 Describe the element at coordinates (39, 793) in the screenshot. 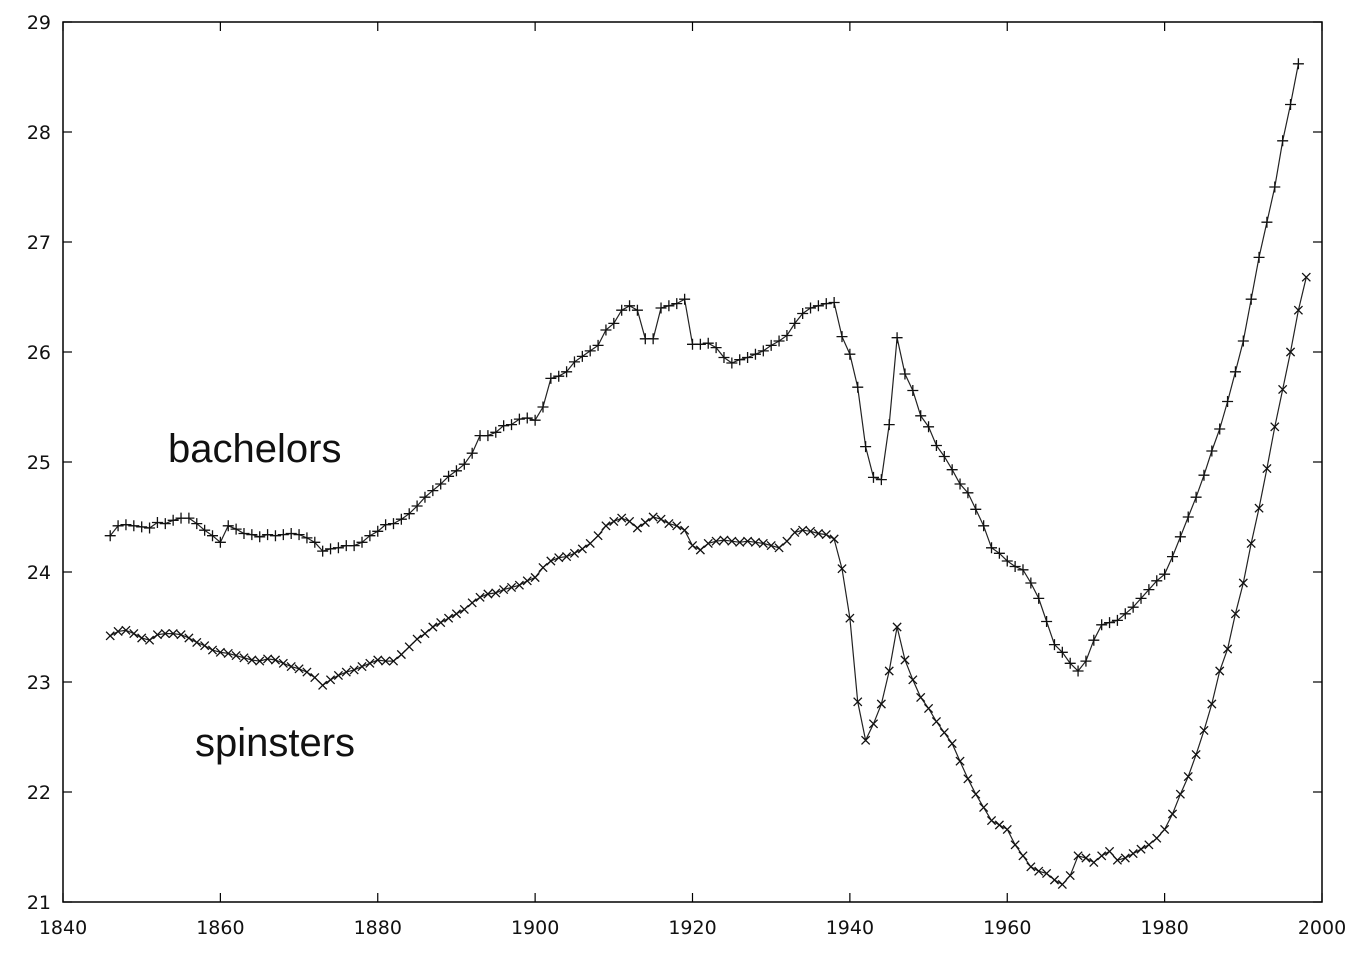

I see `y-tick-label: 22` at that location.